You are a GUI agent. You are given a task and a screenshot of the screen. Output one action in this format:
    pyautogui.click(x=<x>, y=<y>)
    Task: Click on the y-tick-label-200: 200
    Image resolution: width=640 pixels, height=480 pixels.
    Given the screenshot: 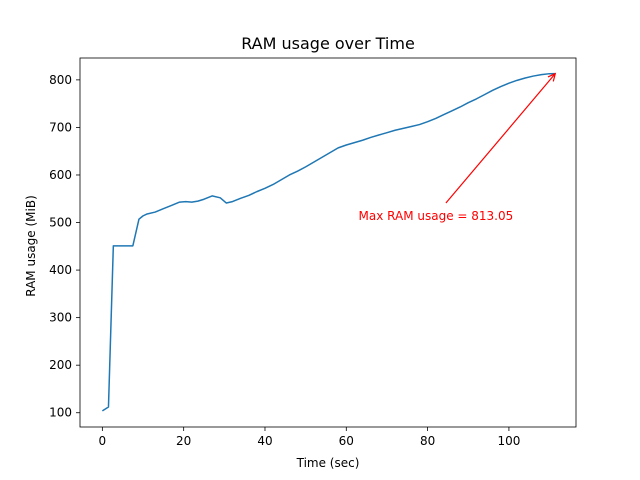 What is the action you would take?
    pyautogui.click(x=60, y=365)
    